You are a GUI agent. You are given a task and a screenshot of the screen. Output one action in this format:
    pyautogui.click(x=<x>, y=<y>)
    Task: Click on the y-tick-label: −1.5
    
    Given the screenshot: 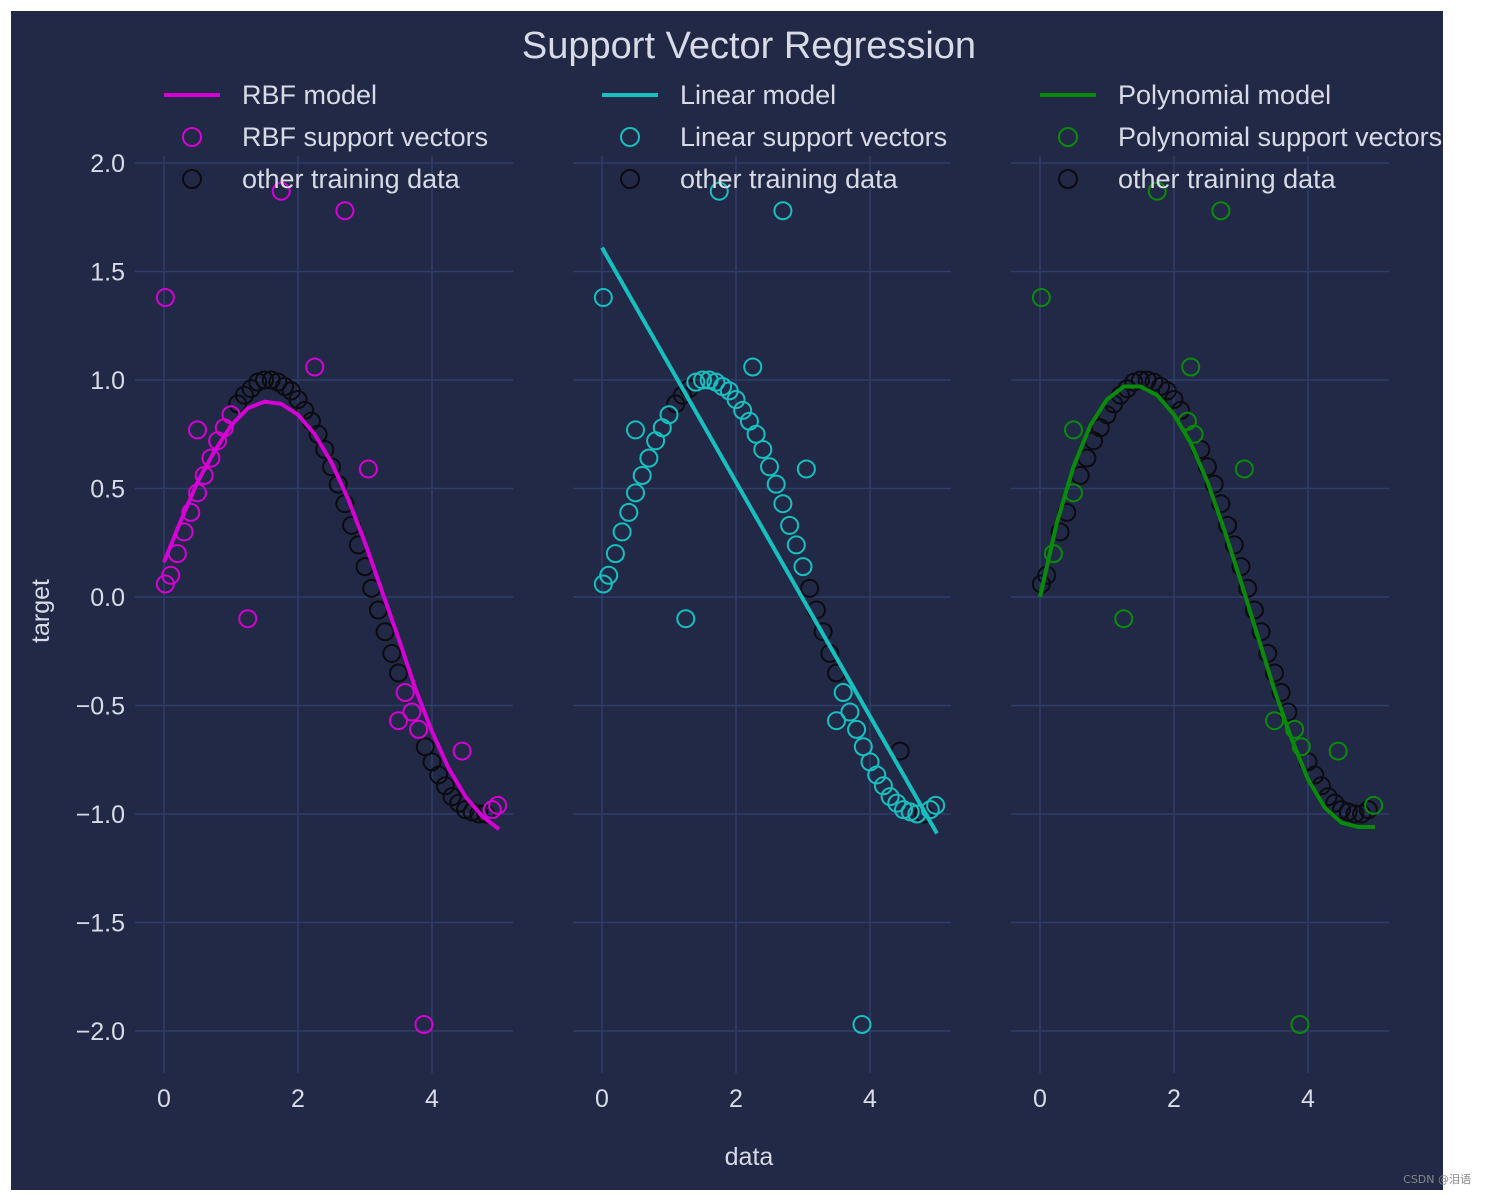 What is the action you would take?
    pyautogui.click(x=100, y=924)
    